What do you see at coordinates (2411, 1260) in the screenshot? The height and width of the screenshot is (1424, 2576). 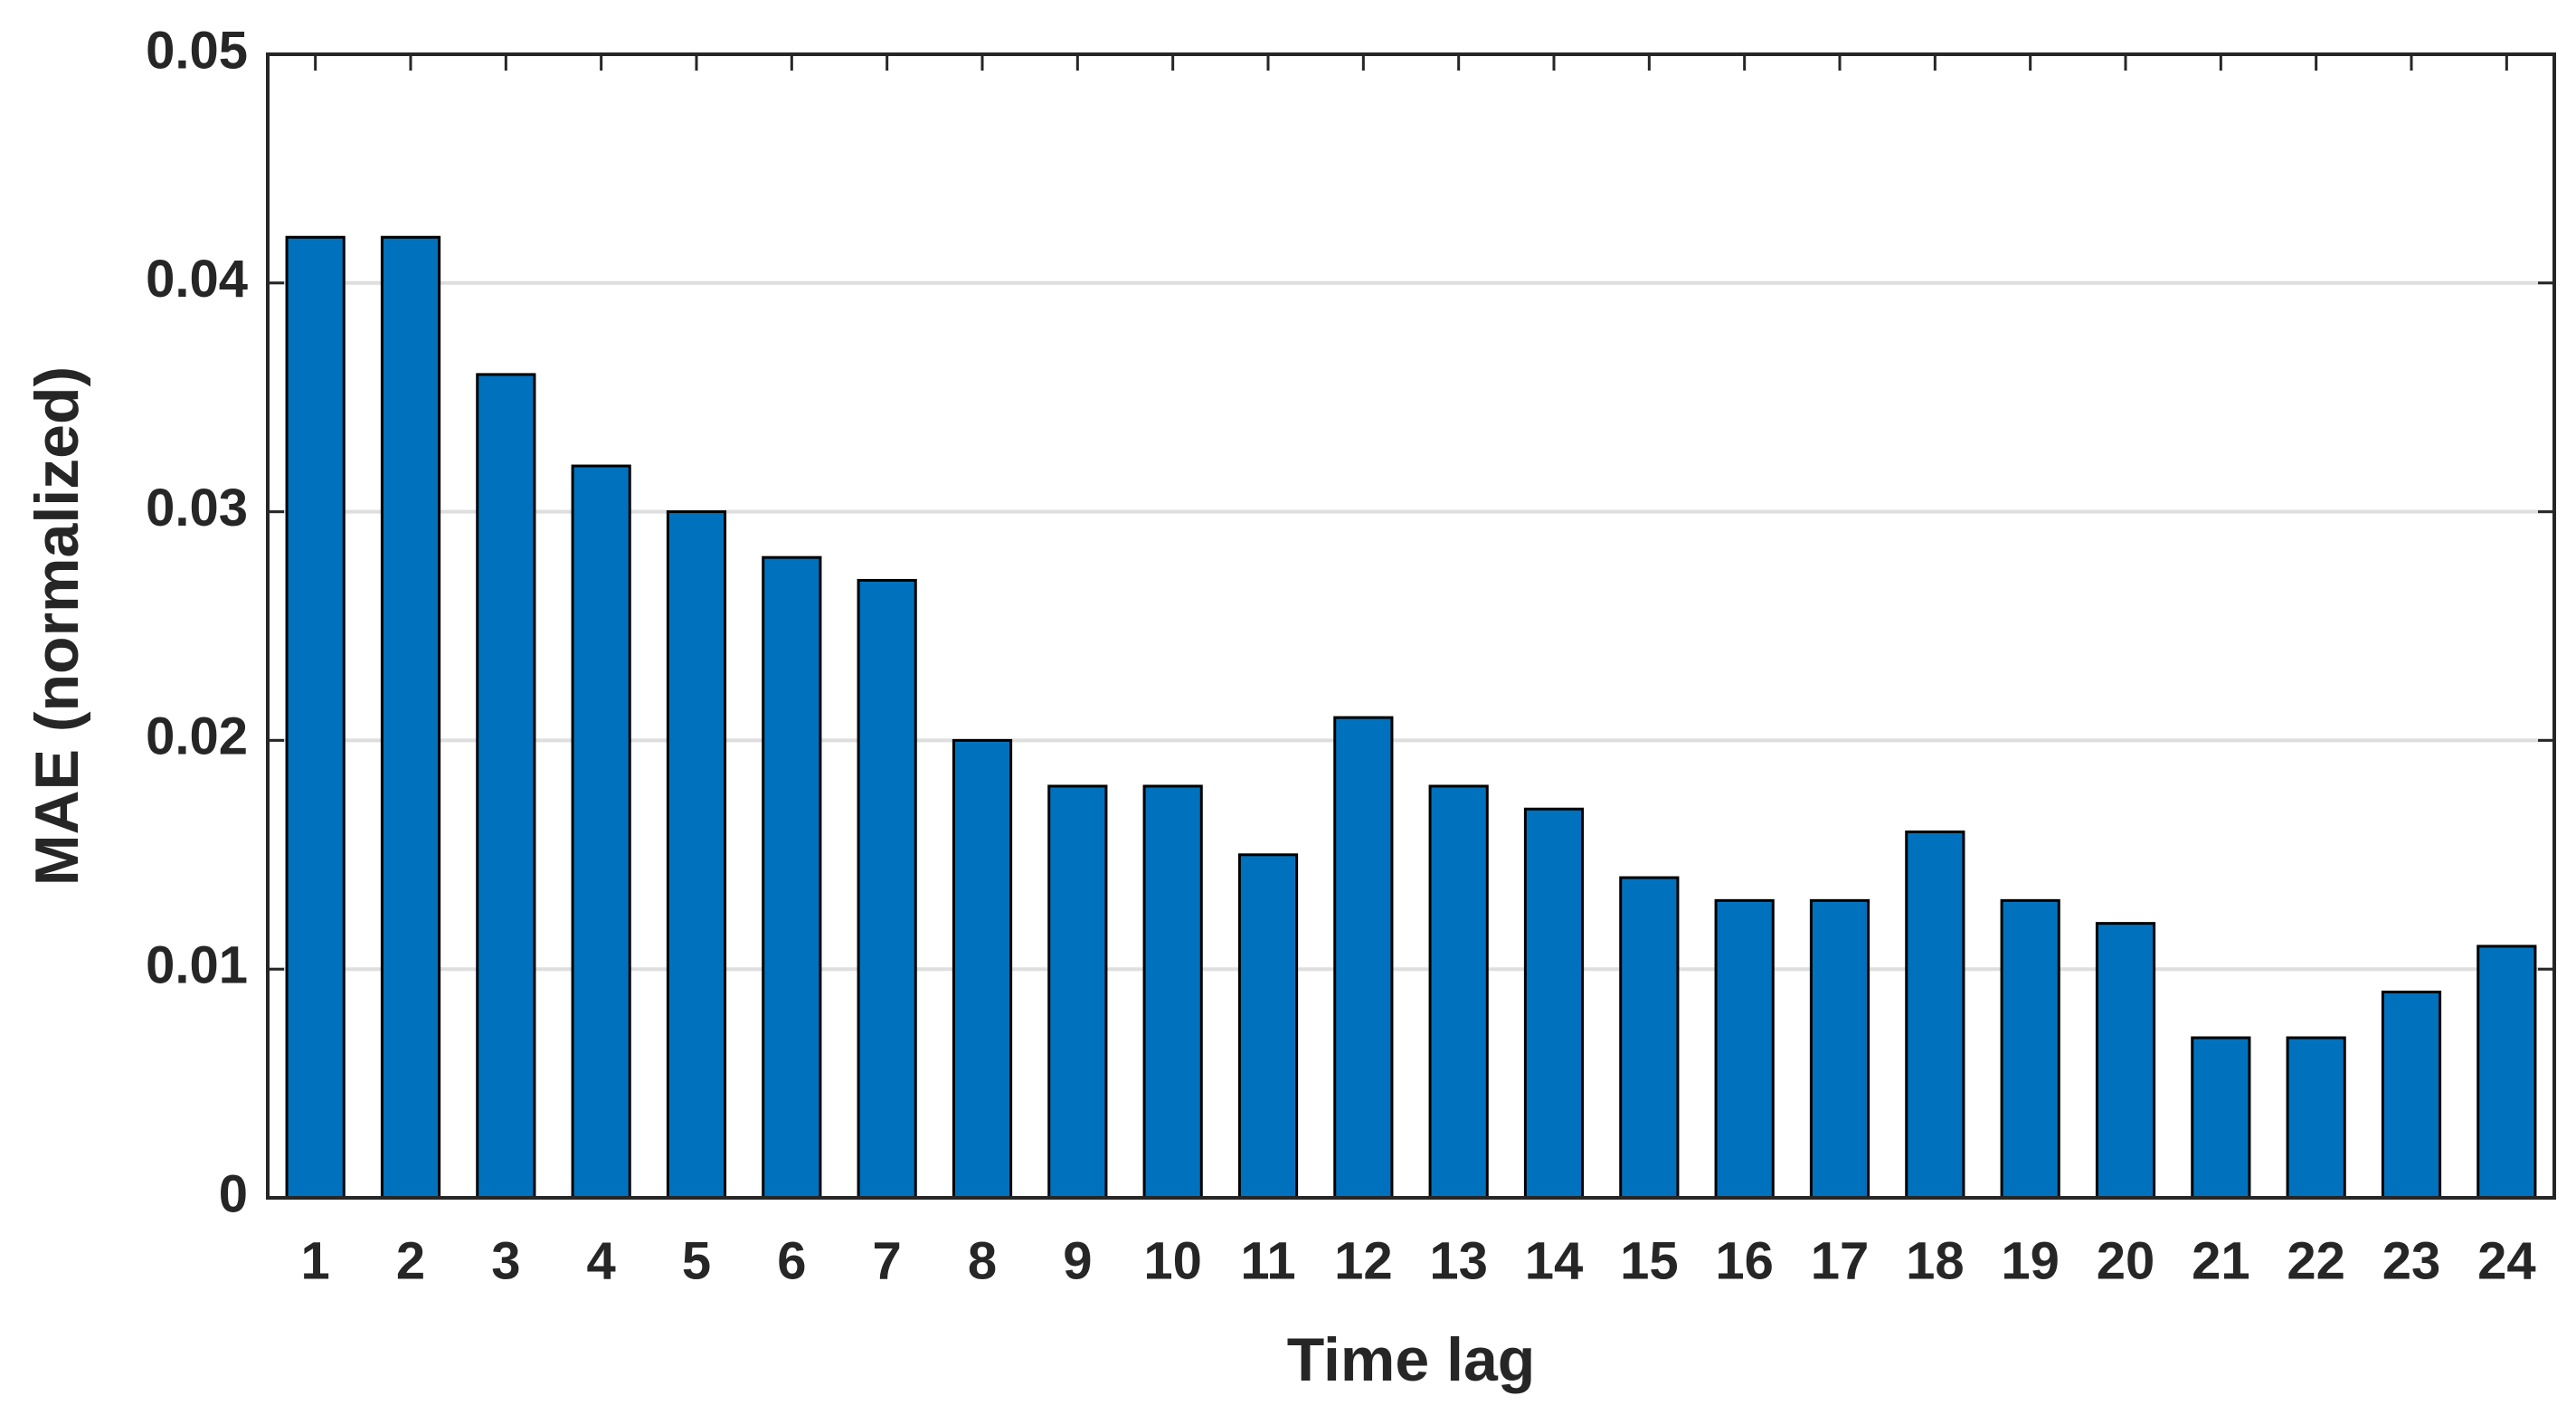 I see `x-tick-label: 23` at bounding box center [2411, 1260].